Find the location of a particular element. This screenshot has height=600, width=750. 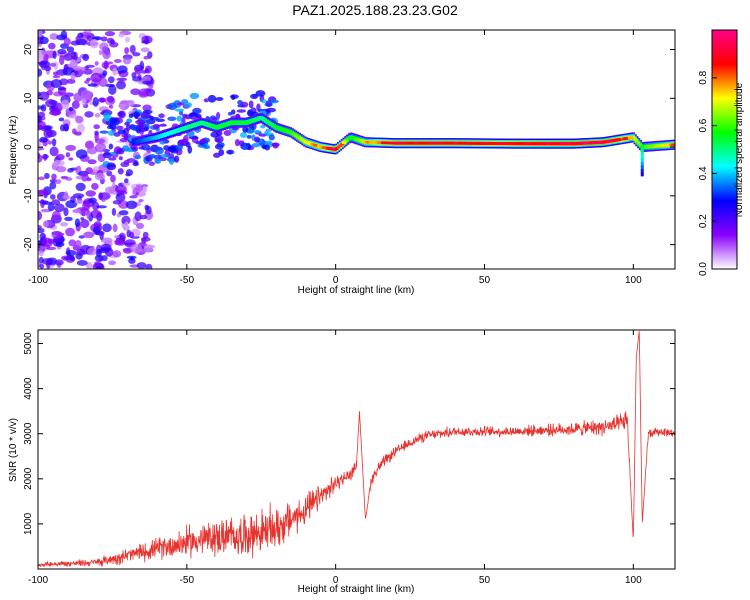

y-tick-label: -20 is located at coordinates (28, 244).